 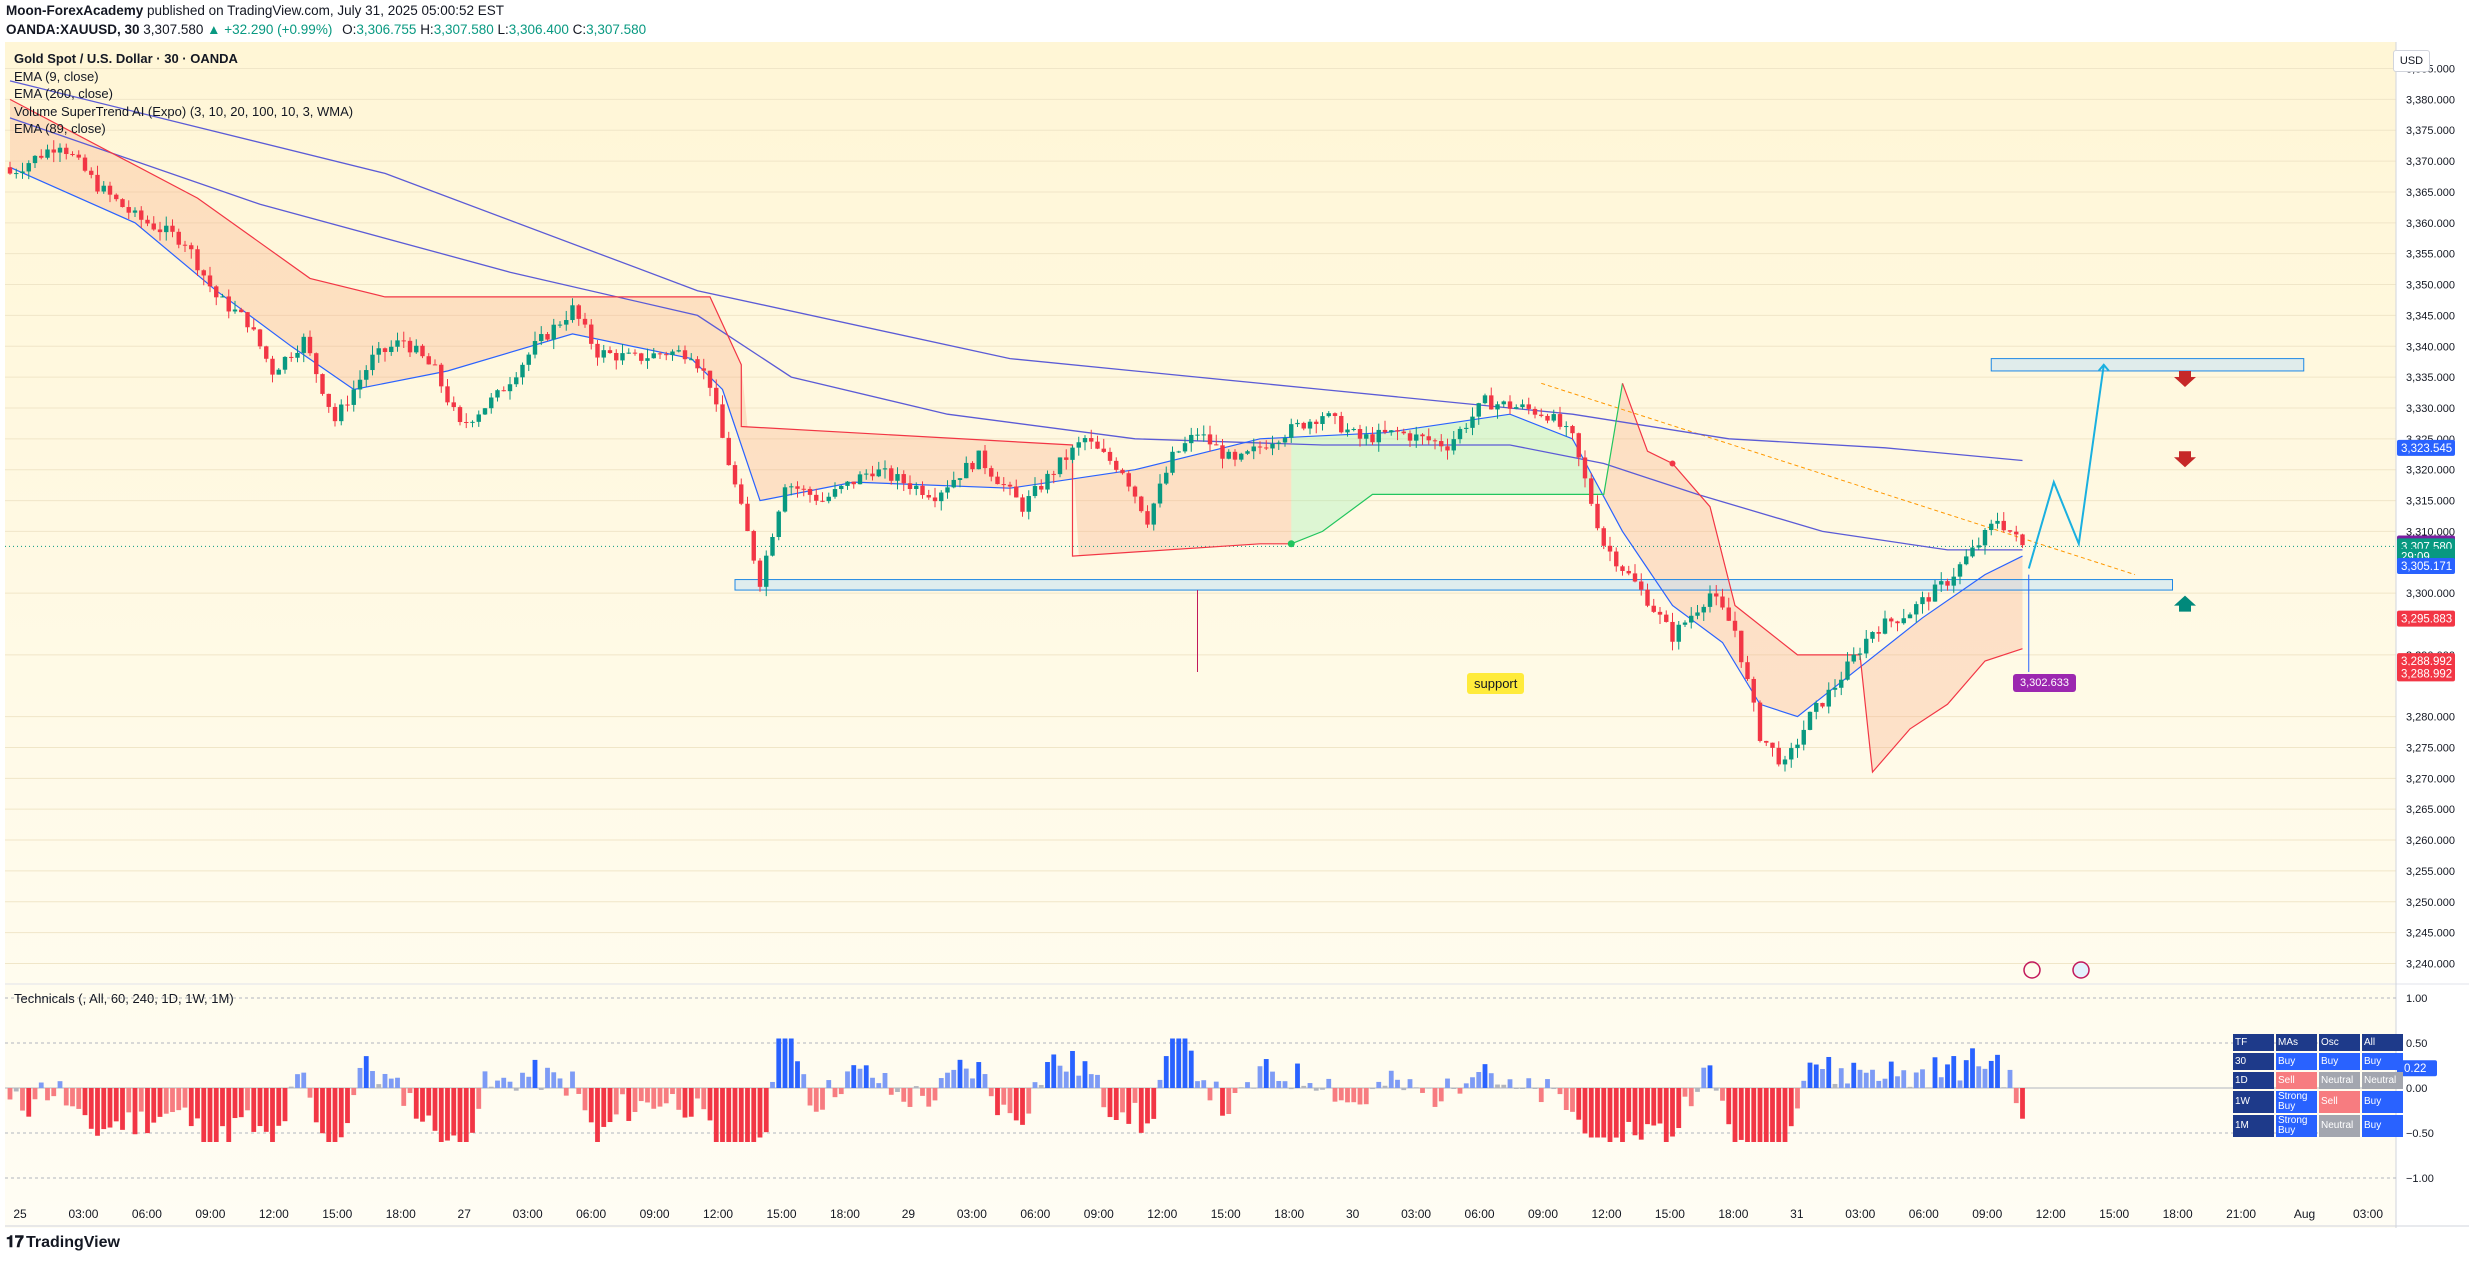 I want to click on tradingview-logo: 𝟏𝟕 TradingView, so click(x=63, y=1243).